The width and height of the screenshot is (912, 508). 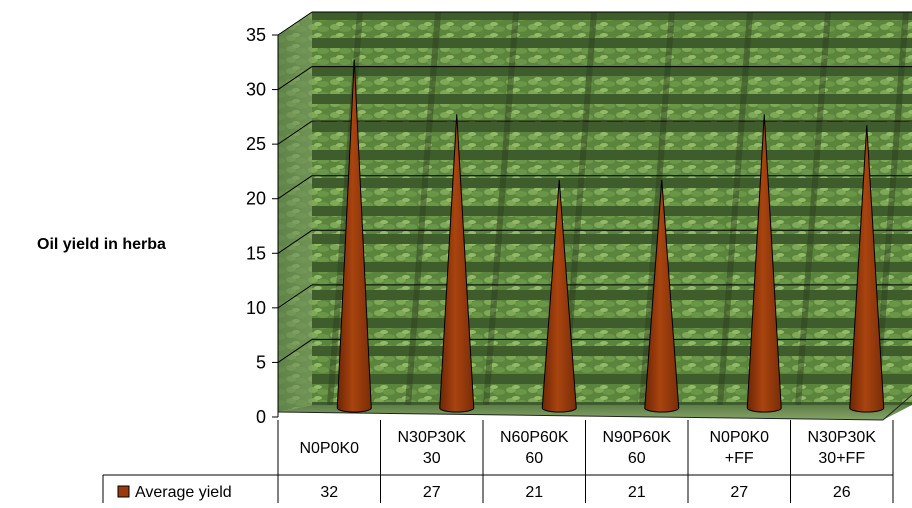 What do you see at coordinates (183, 492) in the screenshot?
I see `legend-label: Average yield` at bounding box center [183, 492].